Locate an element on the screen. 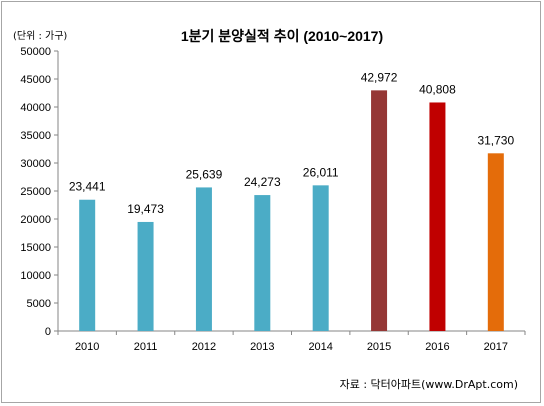 The height and width of the screenshot is (406, 544). bar-2011 is located at coordinates (145, 276).